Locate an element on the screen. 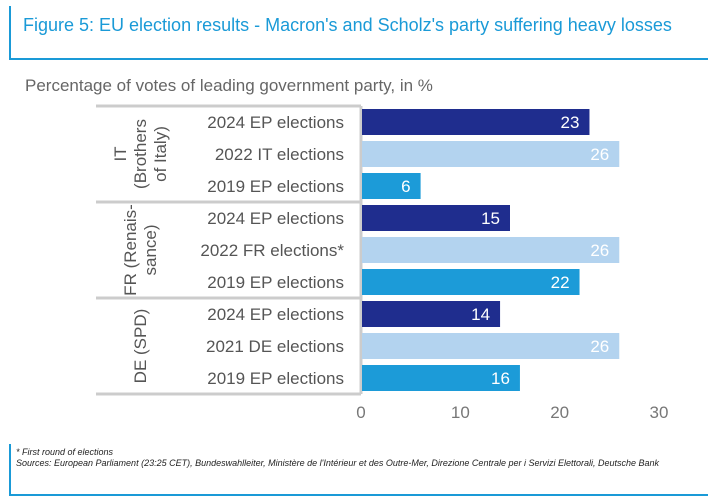 The height and width of the screenshot is (499, 717). data-label: 6 is located at coordinates (405, 186).